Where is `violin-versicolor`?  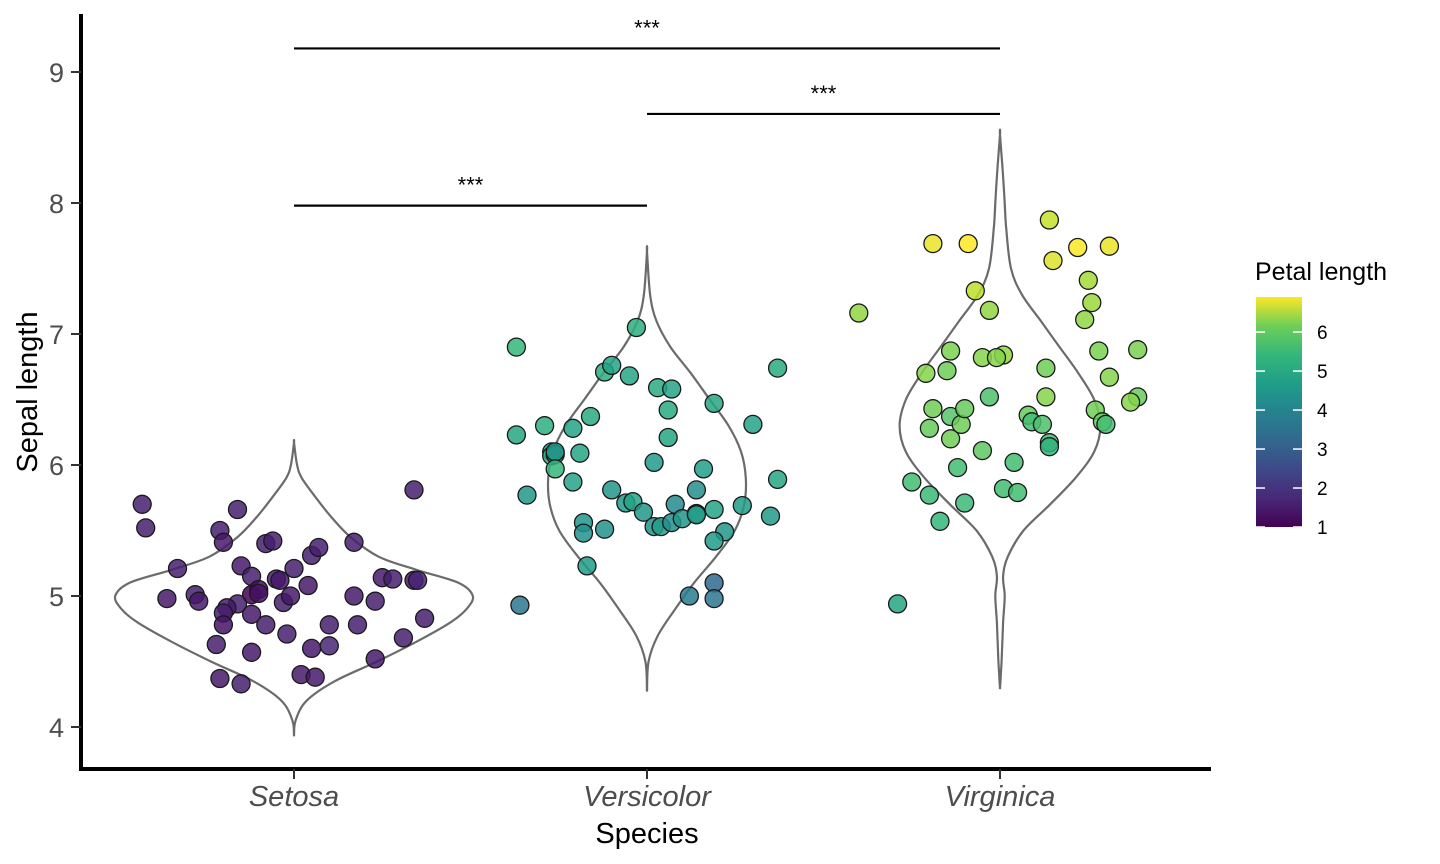
violin-versicolor is located at coordinates (647, 468).